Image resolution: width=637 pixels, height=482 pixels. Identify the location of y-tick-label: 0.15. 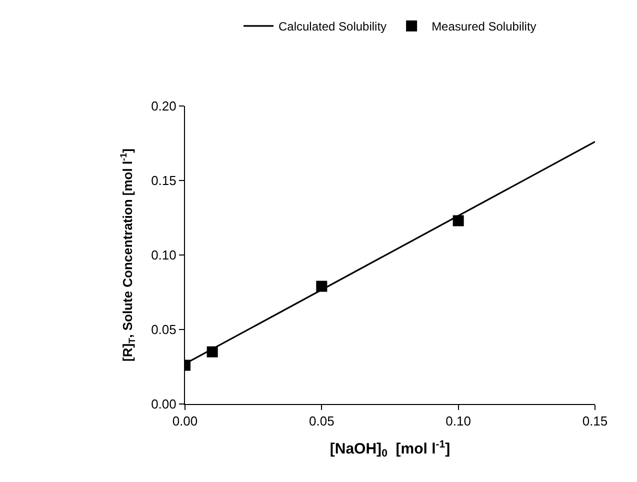
(163, 180).